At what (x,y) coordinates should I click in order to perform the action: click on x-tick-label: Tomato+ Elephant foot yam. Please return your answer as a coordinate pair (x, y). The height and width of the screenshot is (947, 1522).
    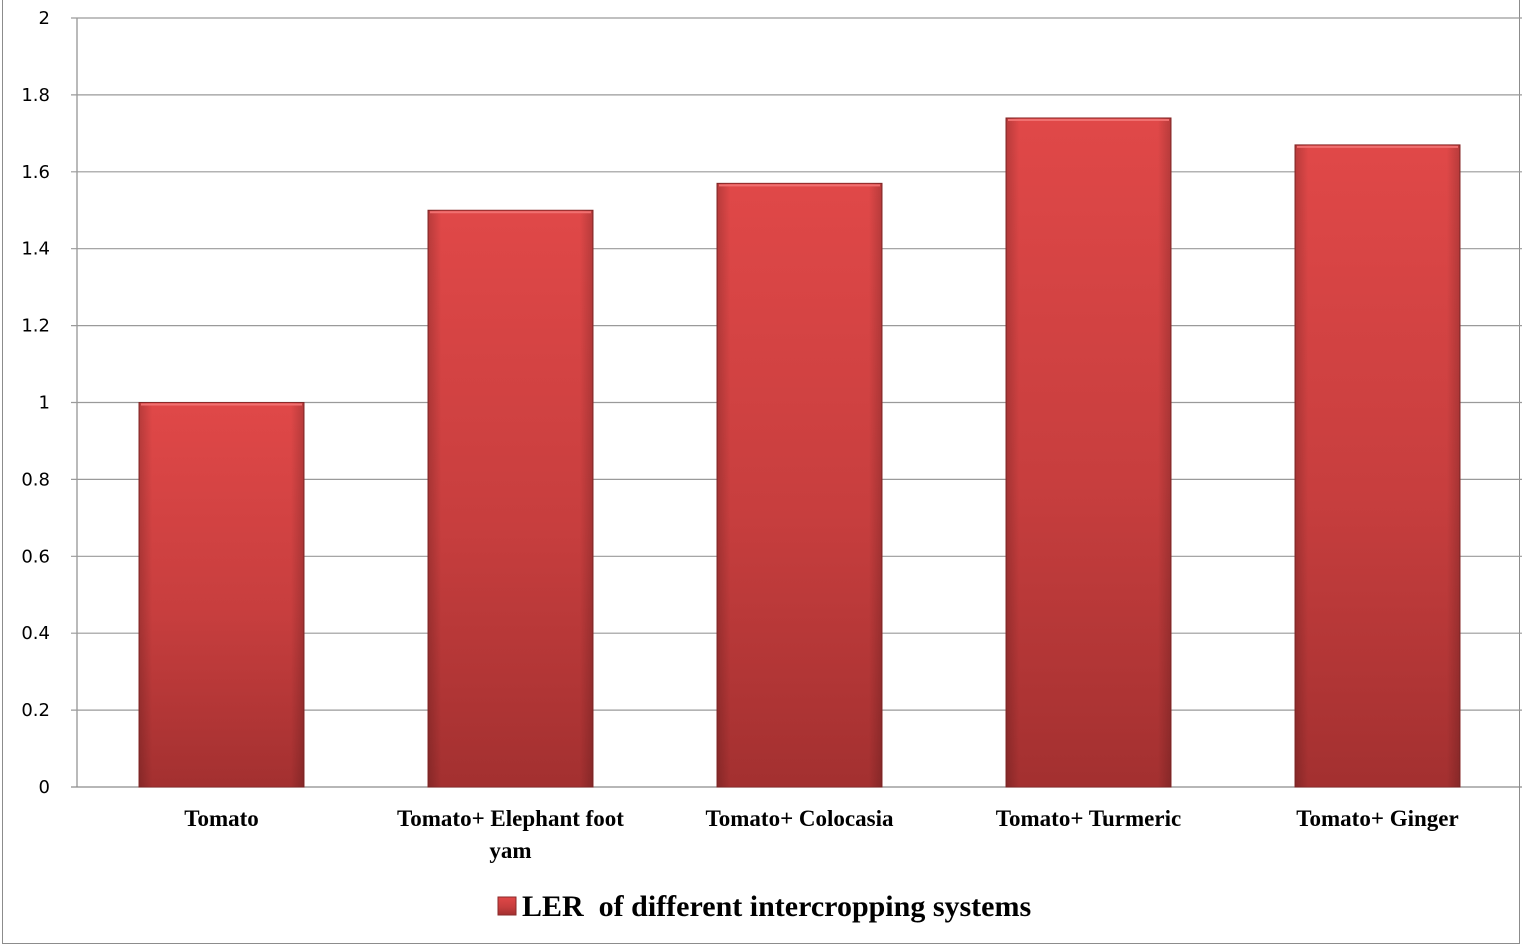
    Looking at the image, I should click on (510, 834).